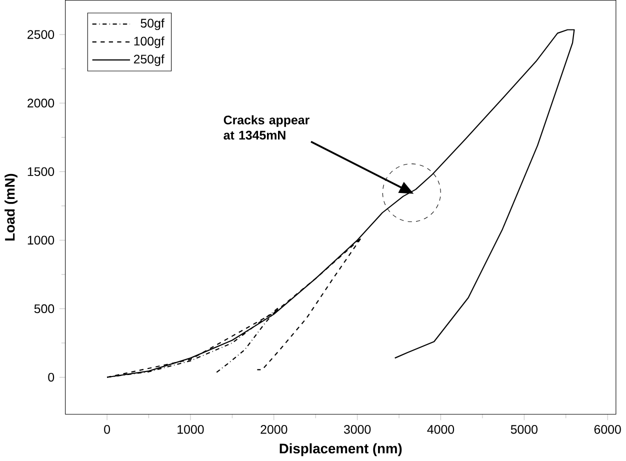  I want to click on x-tick-label: 2000, so click(274, 429).